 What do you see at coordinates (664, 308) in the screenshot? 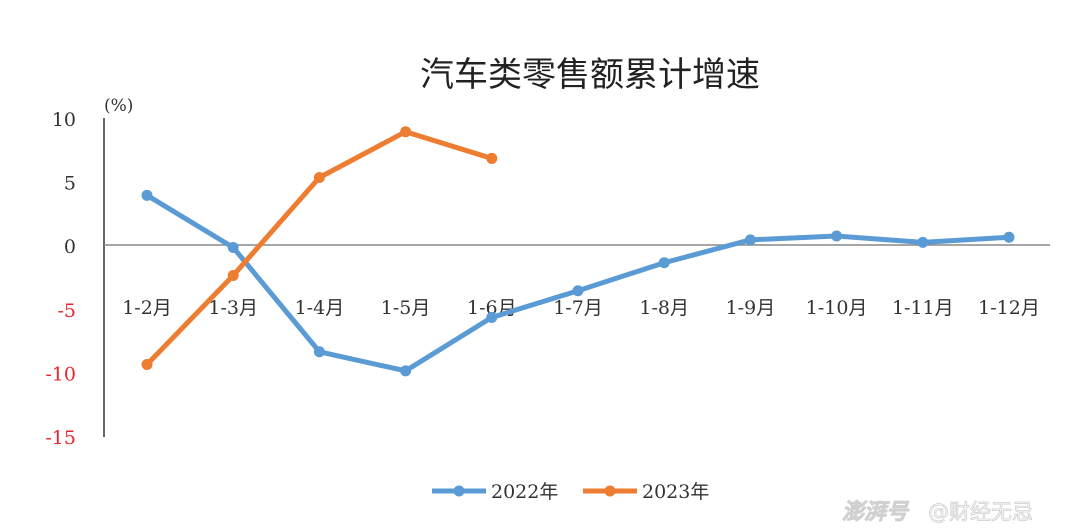
I see `category-label: 1-8月` at bounding box center [664, 308].